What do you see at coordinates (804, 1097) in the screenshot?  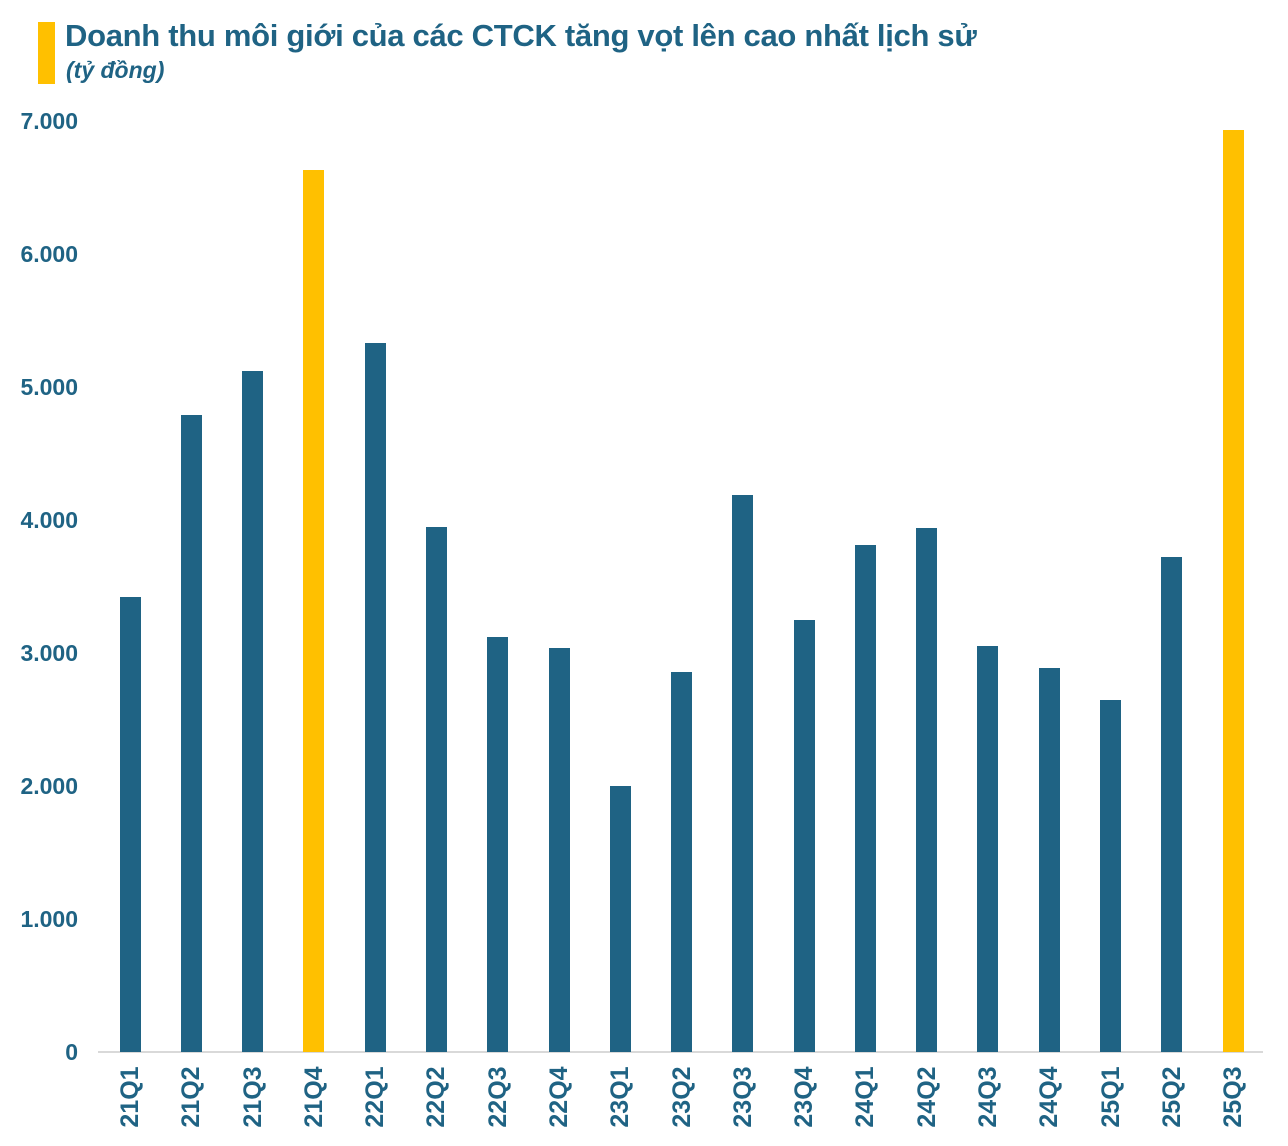 I see `x-label-23Q4: 23Q4` at bounding box center [804, 1097].